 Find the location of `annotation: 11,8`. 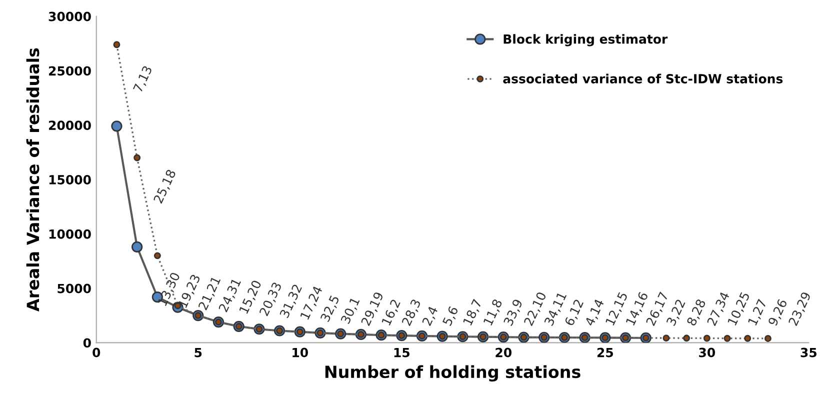

annotation: 11,8 is located at coordinates (493, 312).